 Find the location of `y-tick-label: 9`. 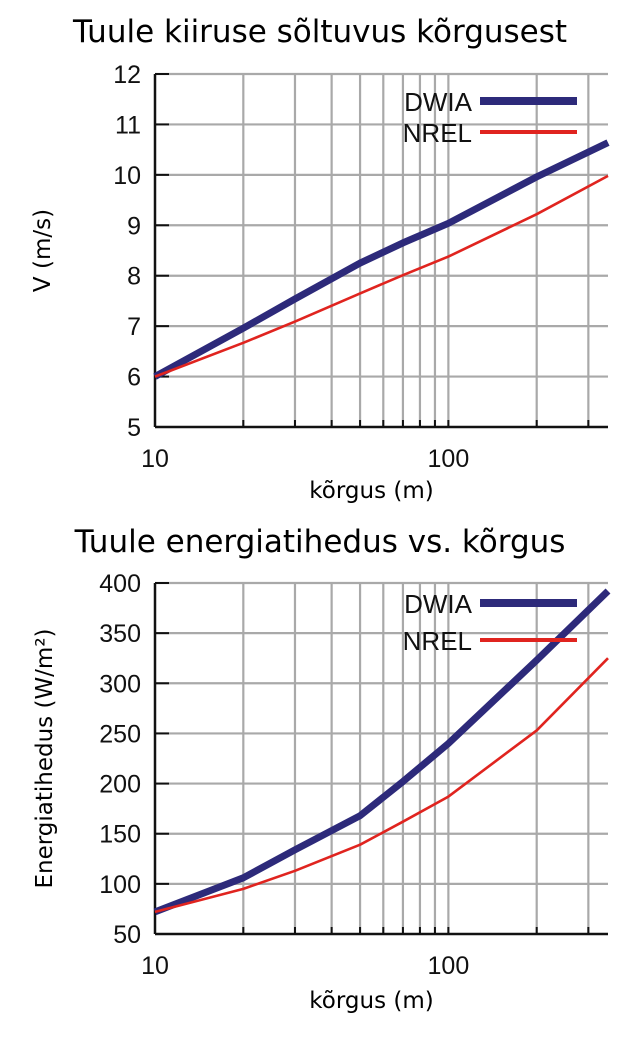

y-tick-label: 9 is located at coordinates (134, 226).